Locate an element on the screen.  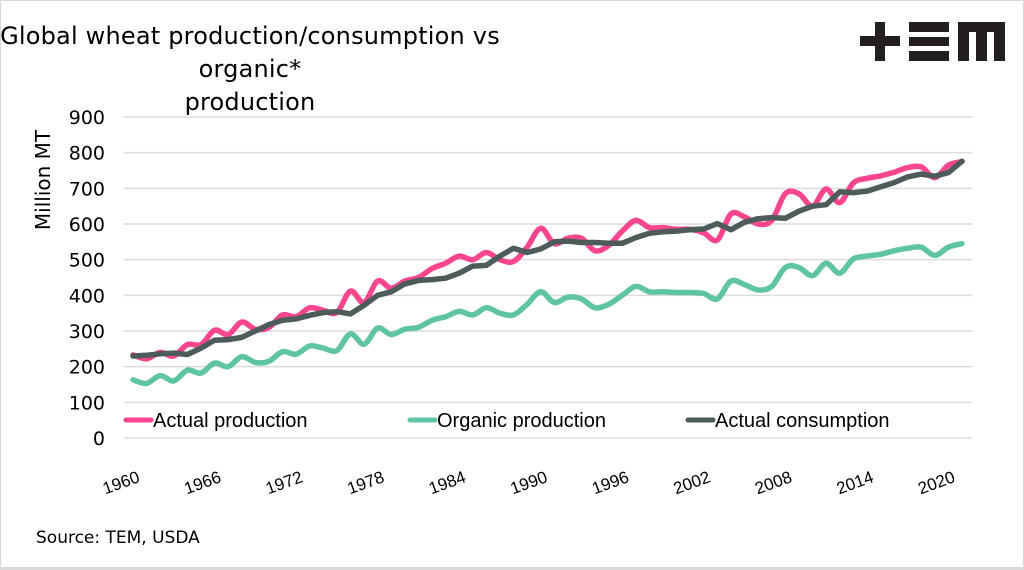
y-axis-ticks: 0 100 200 300 400 500 600 700 800 900 is located at coordinates (87, 278).